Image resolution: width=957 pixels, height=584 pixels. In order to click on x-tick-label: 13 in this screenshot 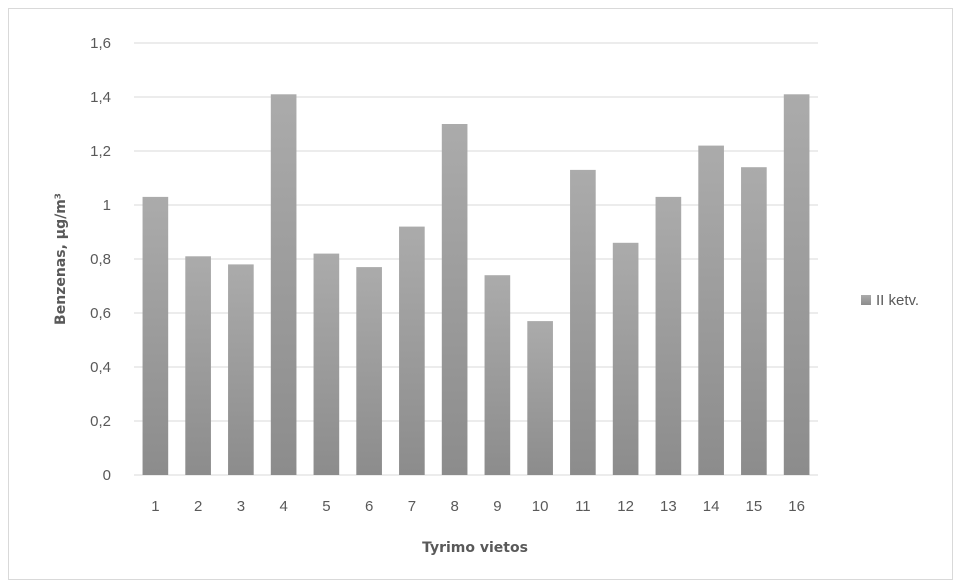, I will do `click(668, 506)`.